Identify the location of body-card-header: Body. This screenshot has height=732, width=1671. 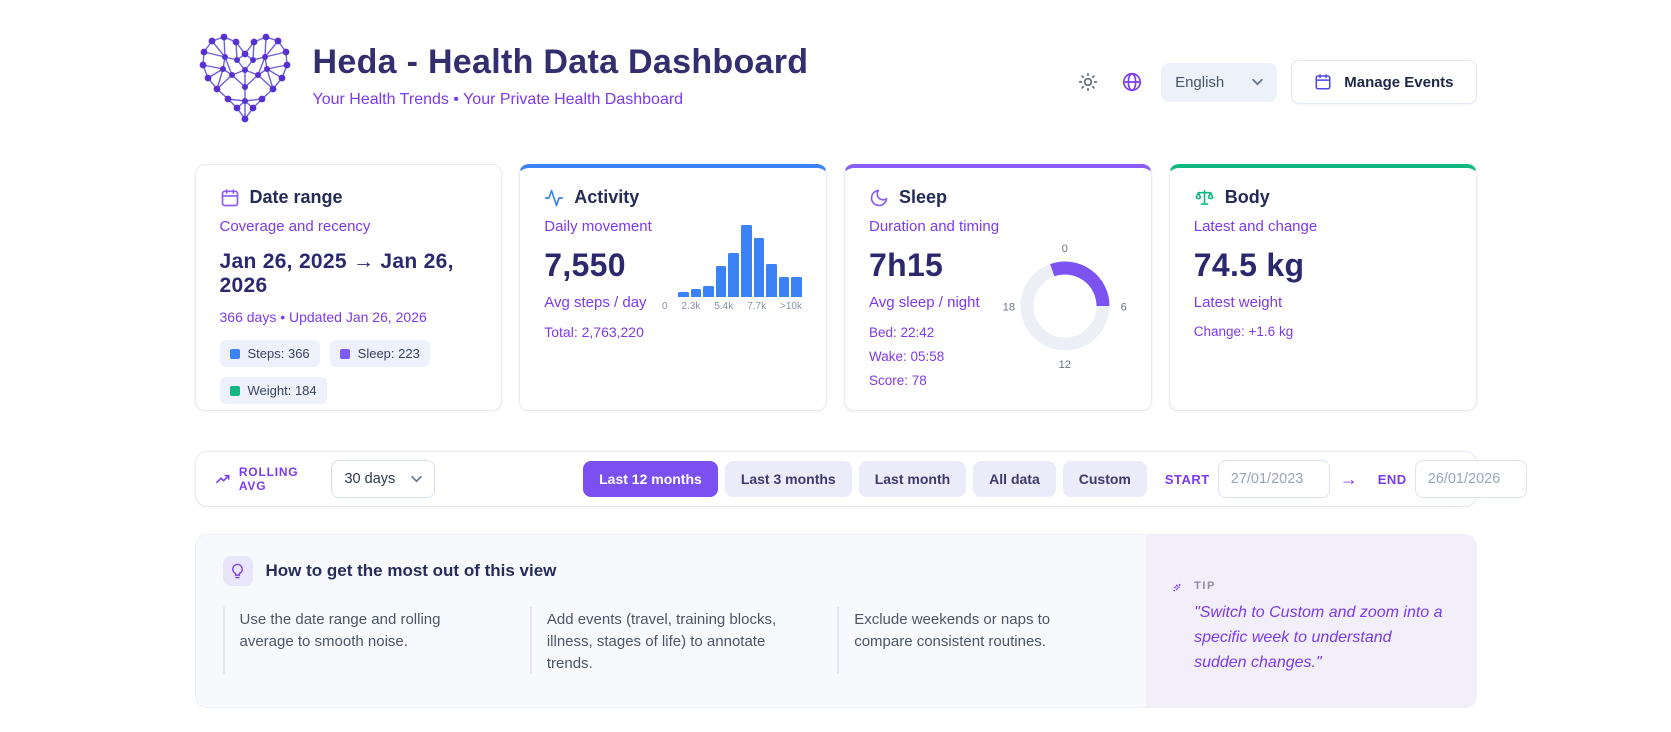
(1323, 197).